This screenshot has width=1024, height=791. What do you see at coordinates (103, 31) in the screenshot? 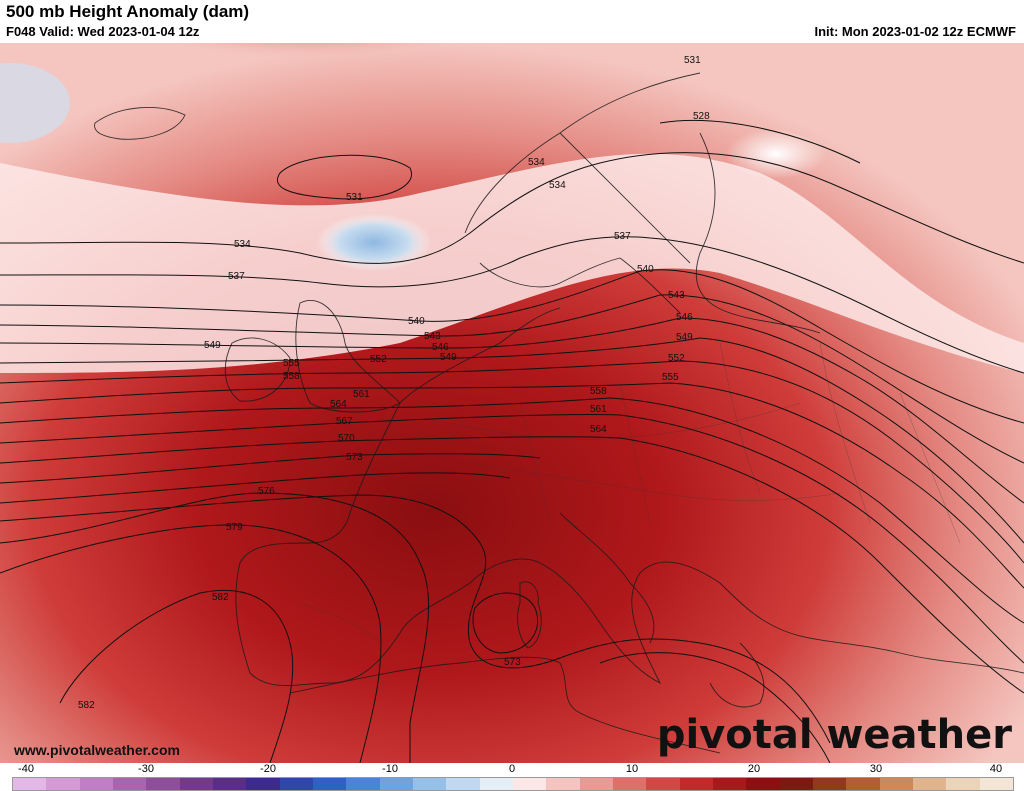
I see `valid-time: F048 Valid: Wed 2023-01-04 12z` at bounding box center [103, 31].